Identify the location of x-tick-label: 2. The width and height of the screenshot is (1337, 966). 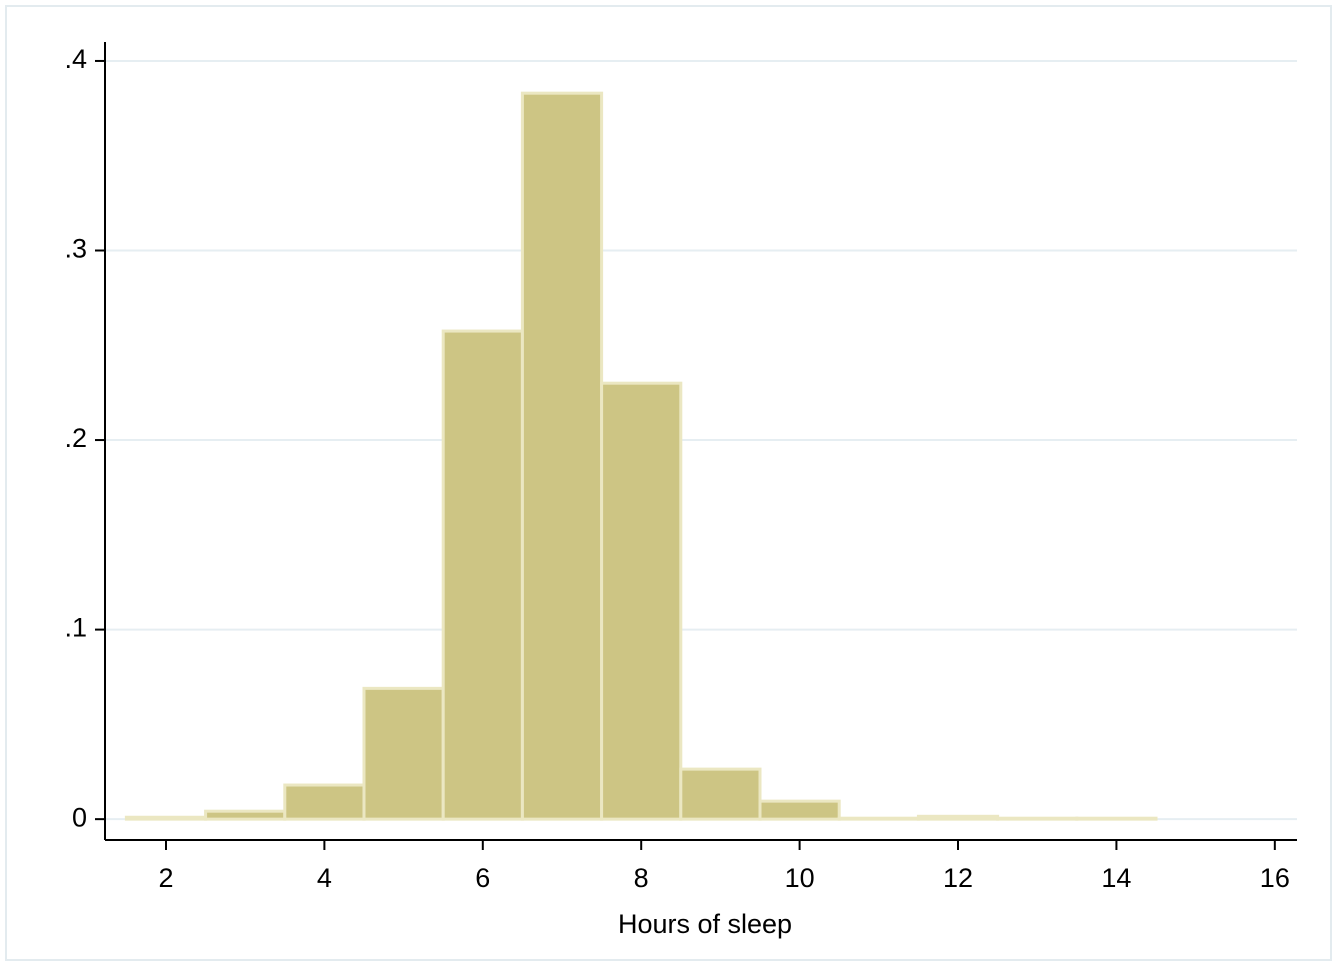
(165, 878).